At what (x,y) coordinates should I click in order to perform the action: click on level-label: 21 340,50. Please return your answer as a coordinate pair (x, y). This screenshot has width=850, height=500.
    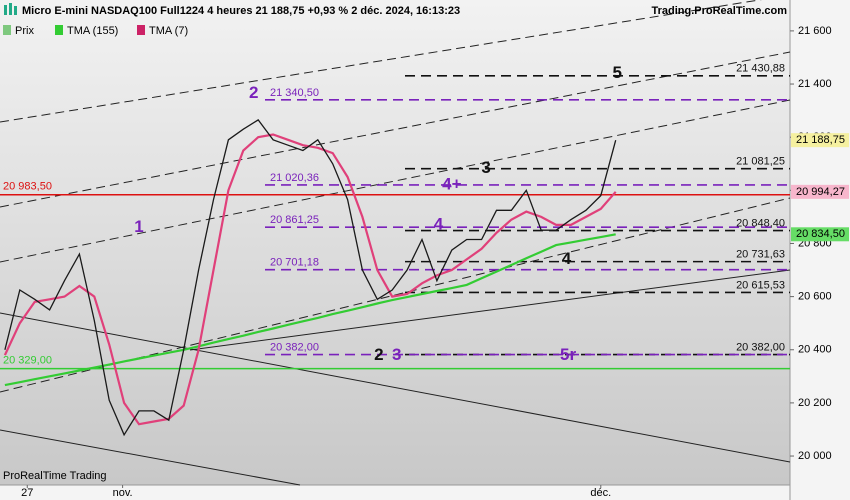
    Looking at the image, I should click on (294, 93).